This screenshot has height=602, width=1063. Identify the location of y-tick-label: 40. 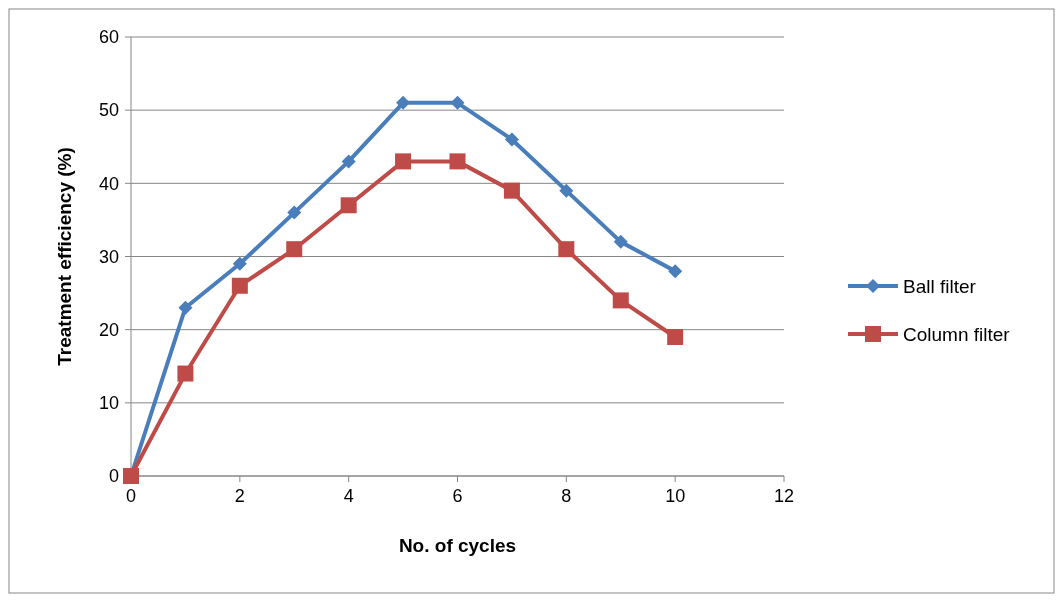
(108, 183).